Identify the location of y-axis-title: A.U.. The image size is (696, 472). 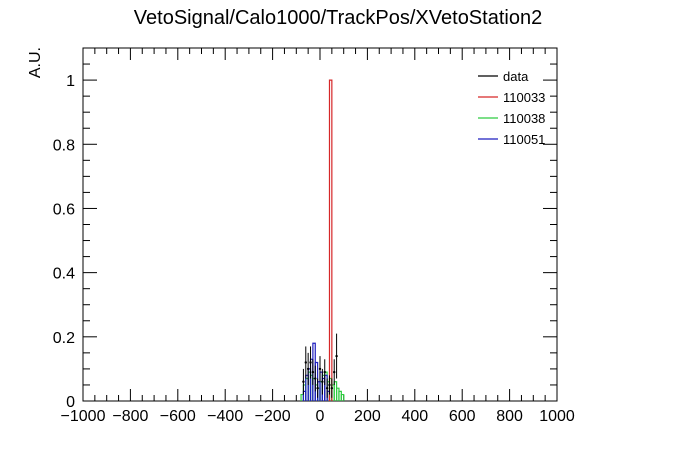
(35, 62).